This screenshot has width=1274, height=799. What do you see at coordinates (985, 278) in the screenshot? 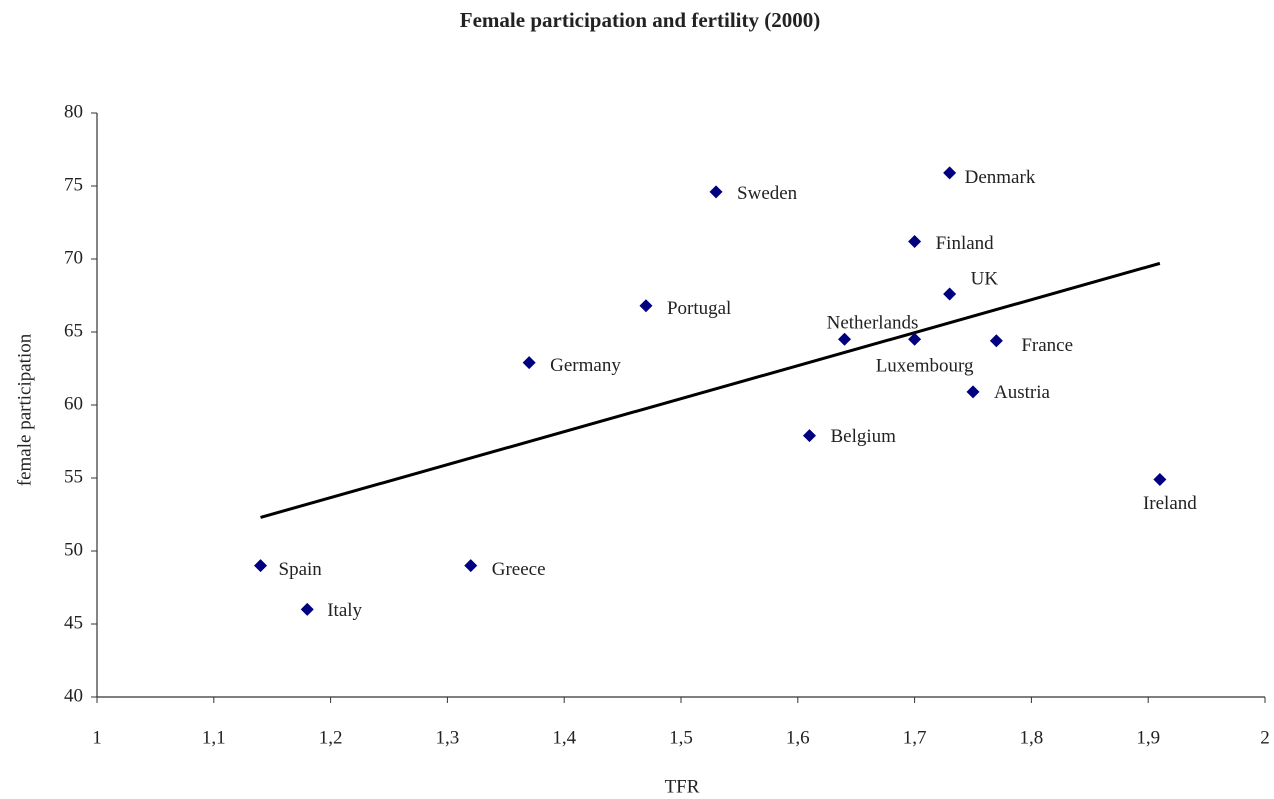
I see `point-label: UK` at bounding box center [985, 278].